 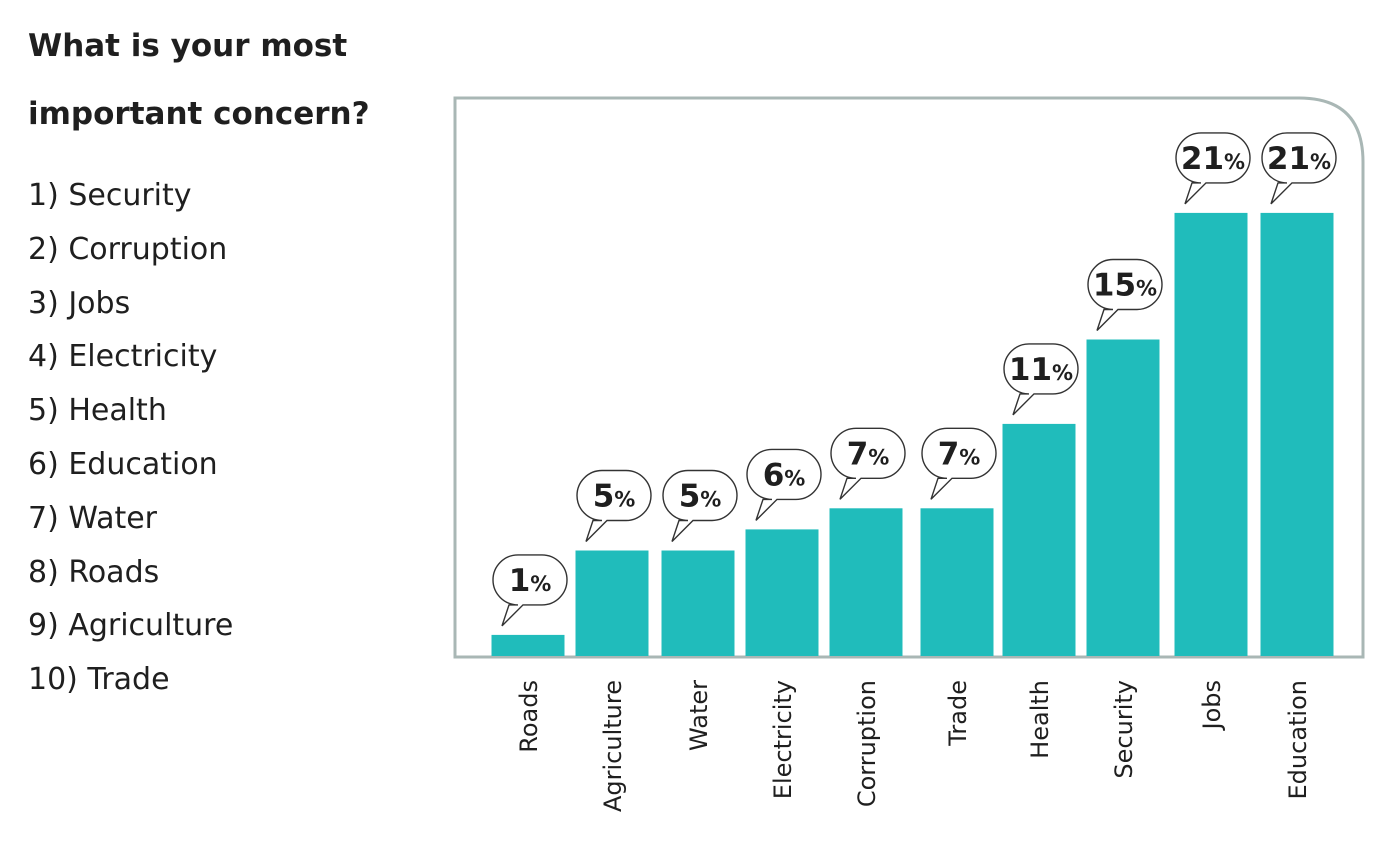 I want to click on bar-roads, so click(x=528, y=645).